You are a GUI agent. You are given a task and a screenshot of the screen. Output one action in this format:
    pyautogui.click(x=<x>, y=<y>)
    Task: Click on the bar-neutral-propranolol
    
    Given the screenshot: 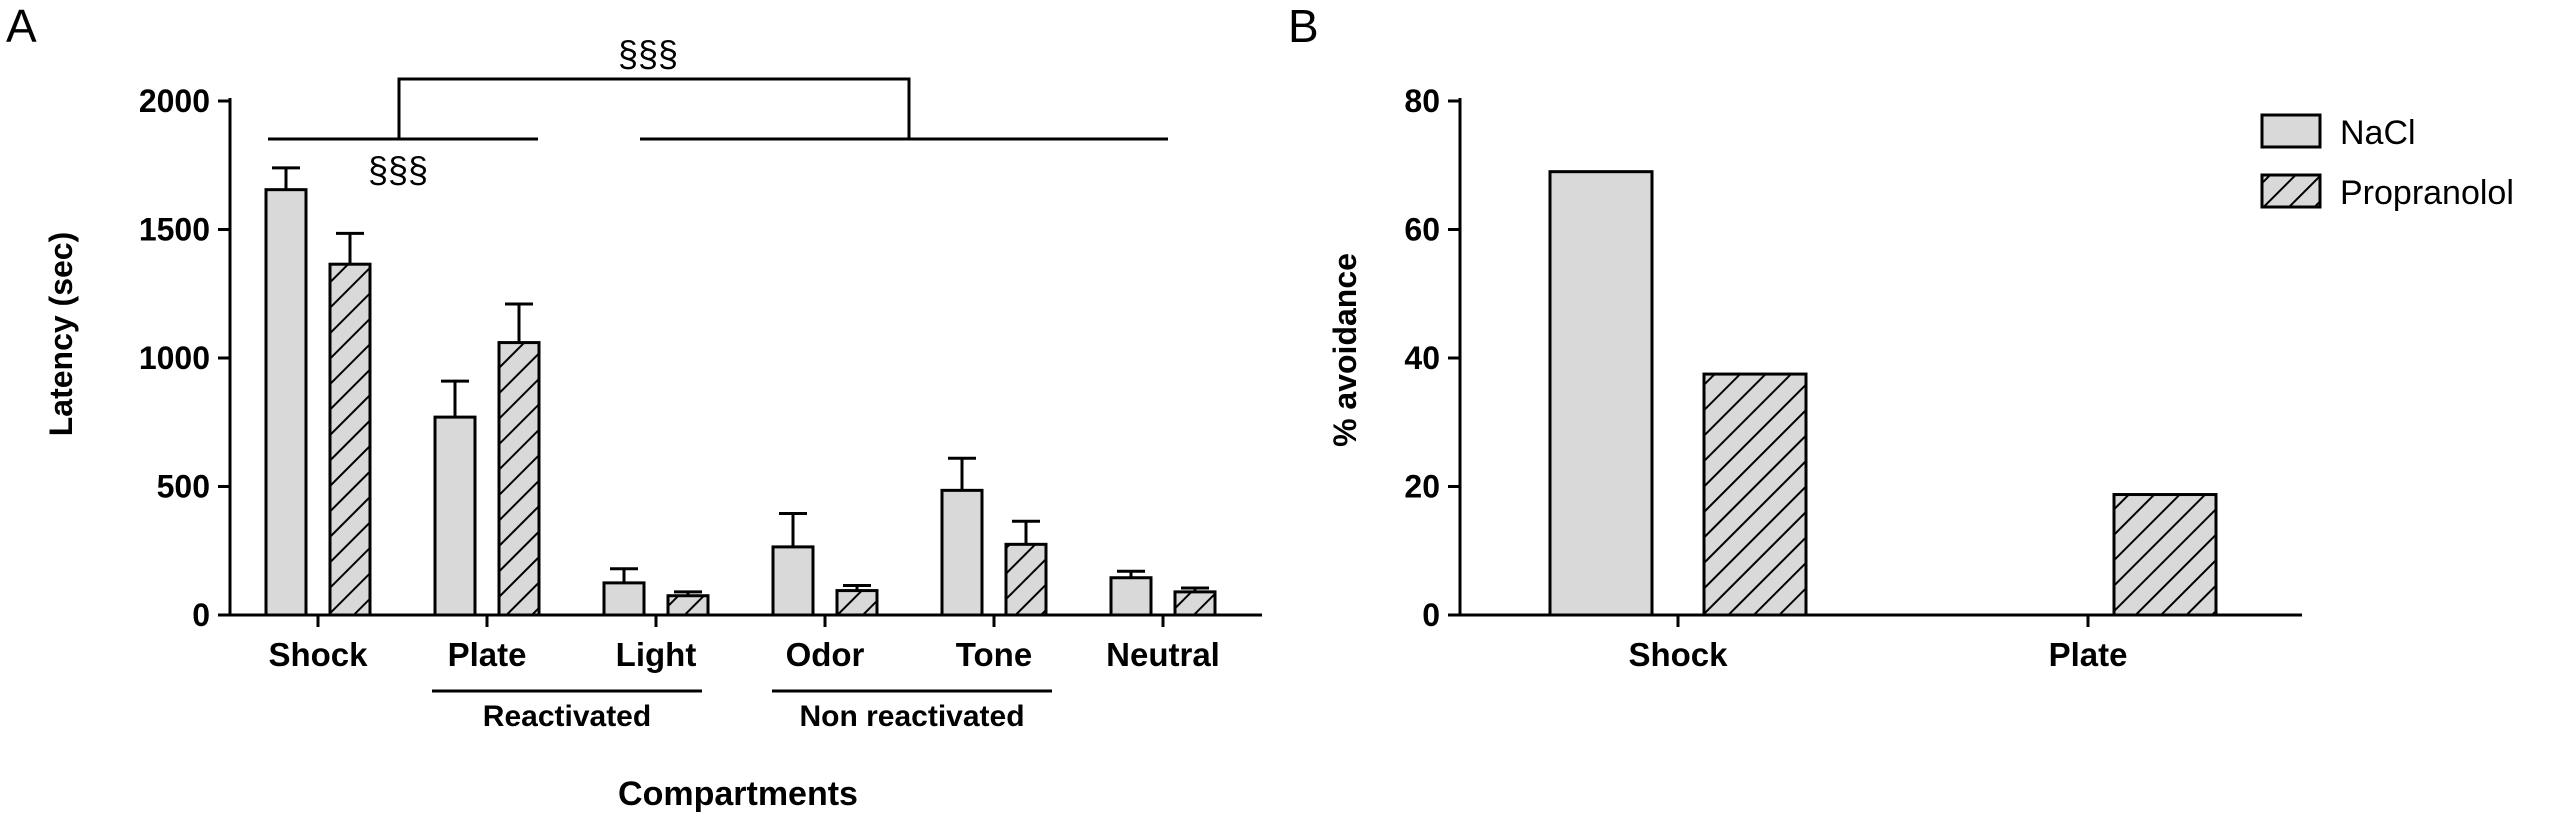 What is the action you would take?
    pyautogui.click(x=1195, y=603)
    